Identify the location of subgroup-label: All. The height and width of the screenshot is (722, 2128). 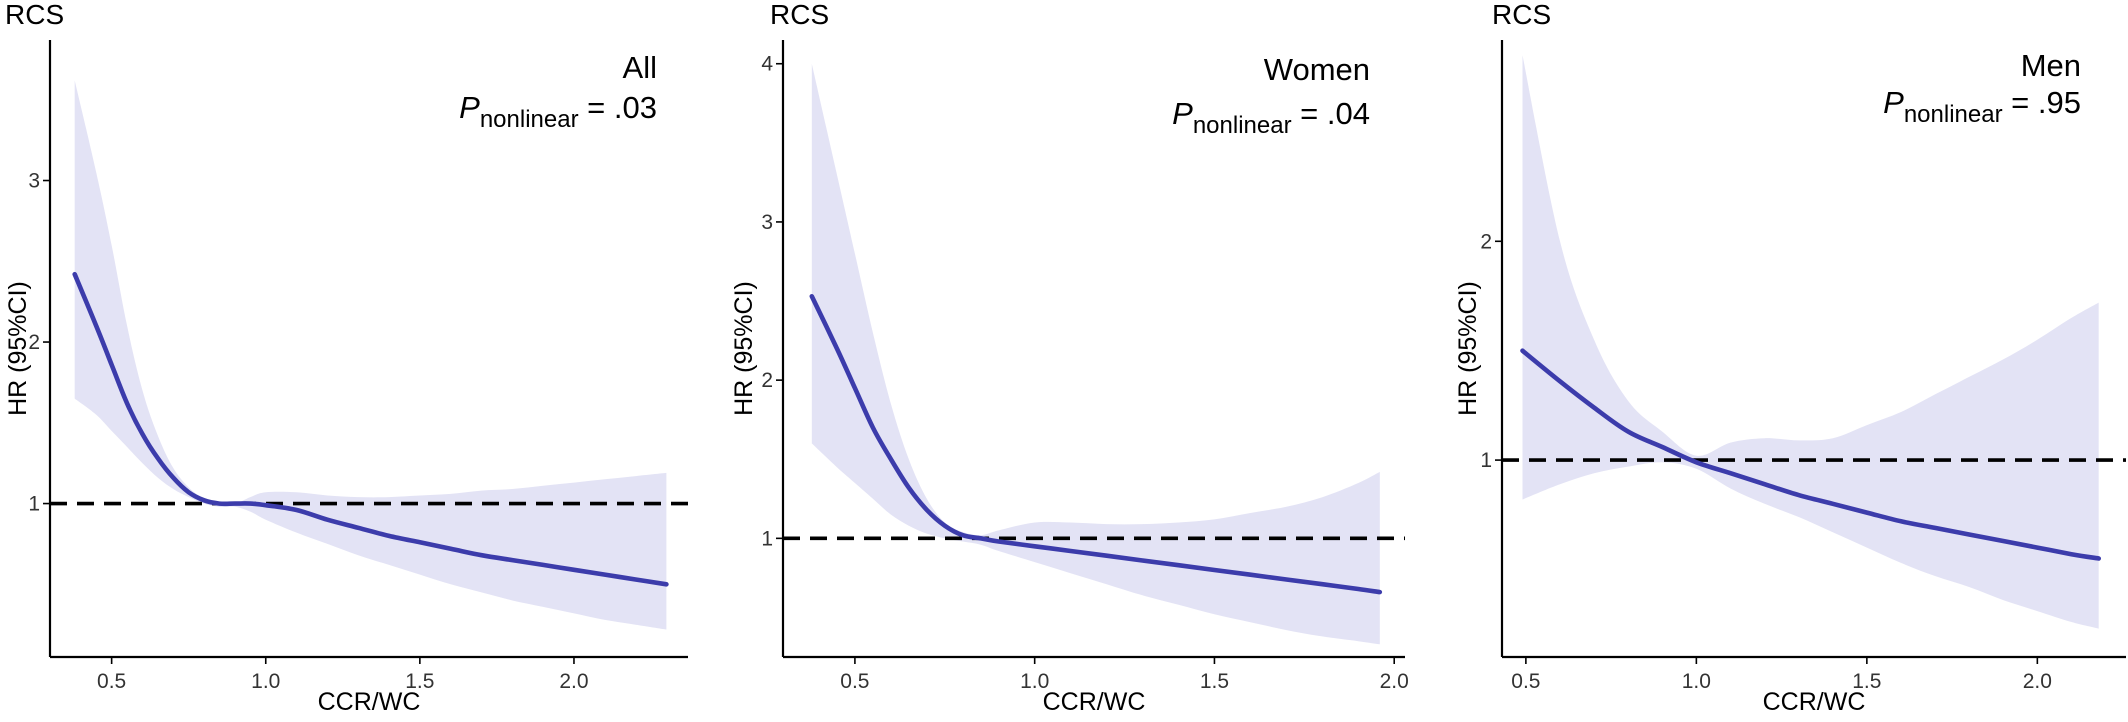
(640, 67).